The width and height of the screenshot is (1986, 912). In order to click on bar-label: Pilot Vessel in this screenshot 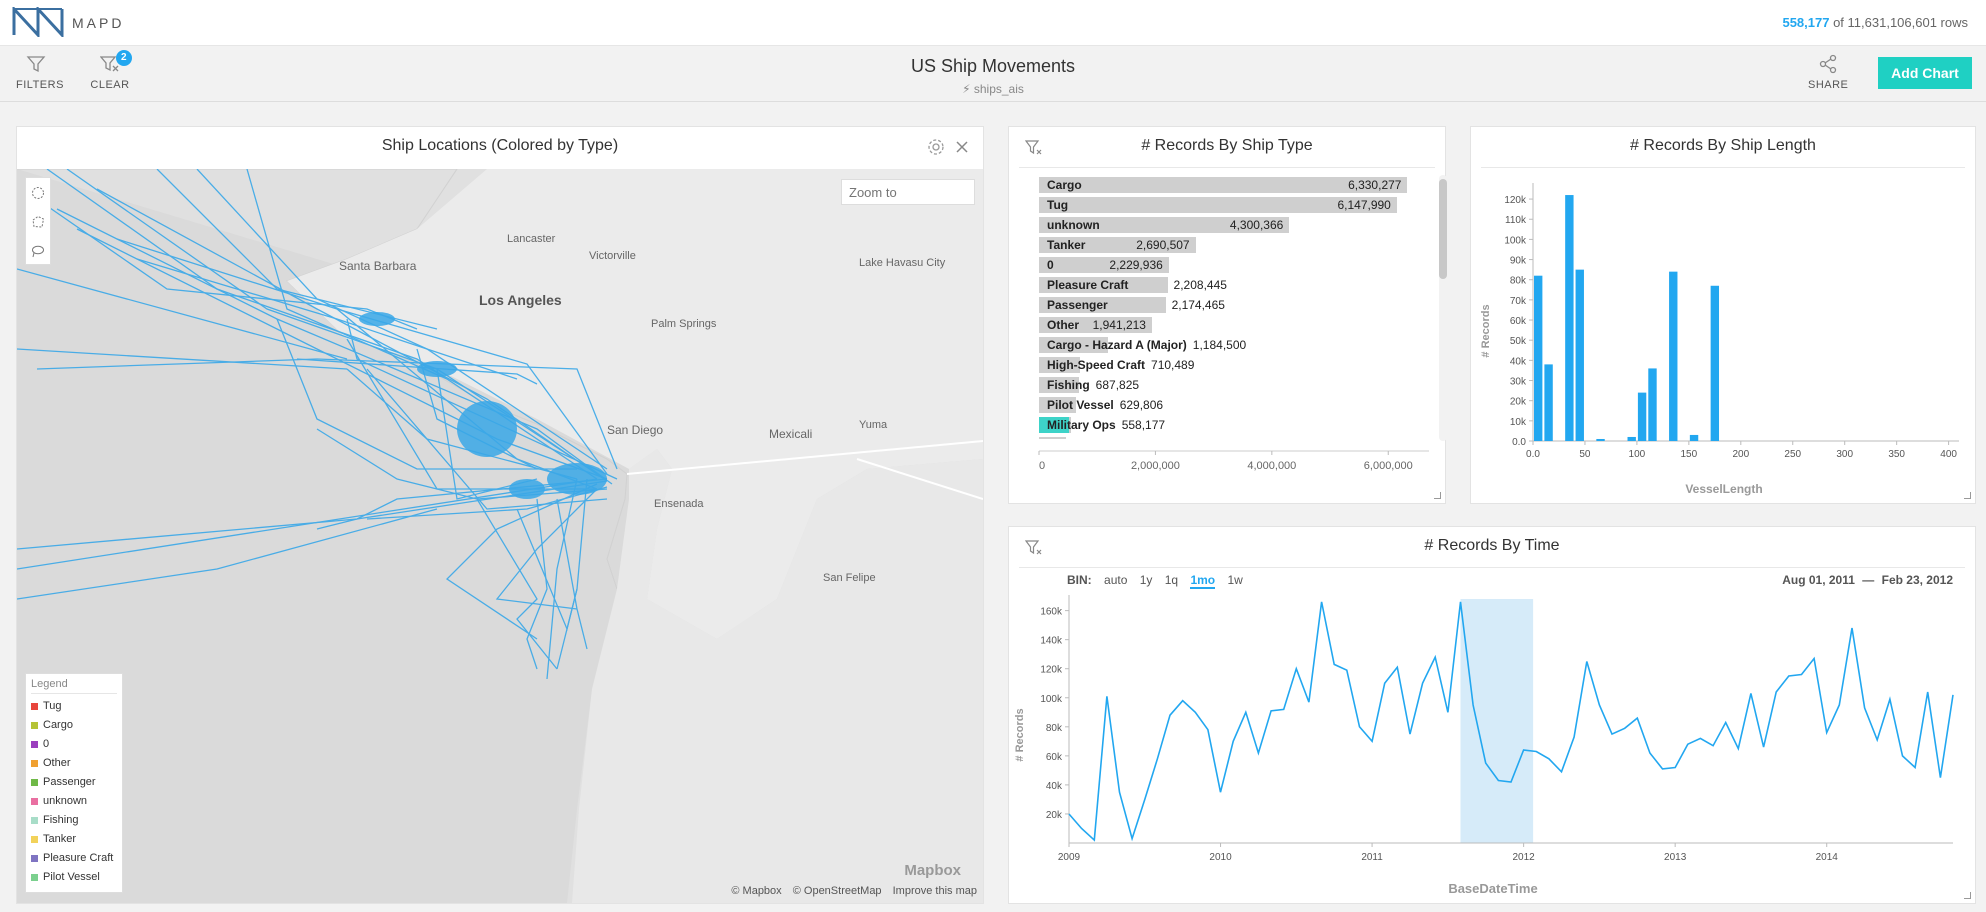, I will do `click(1080, 405)`.